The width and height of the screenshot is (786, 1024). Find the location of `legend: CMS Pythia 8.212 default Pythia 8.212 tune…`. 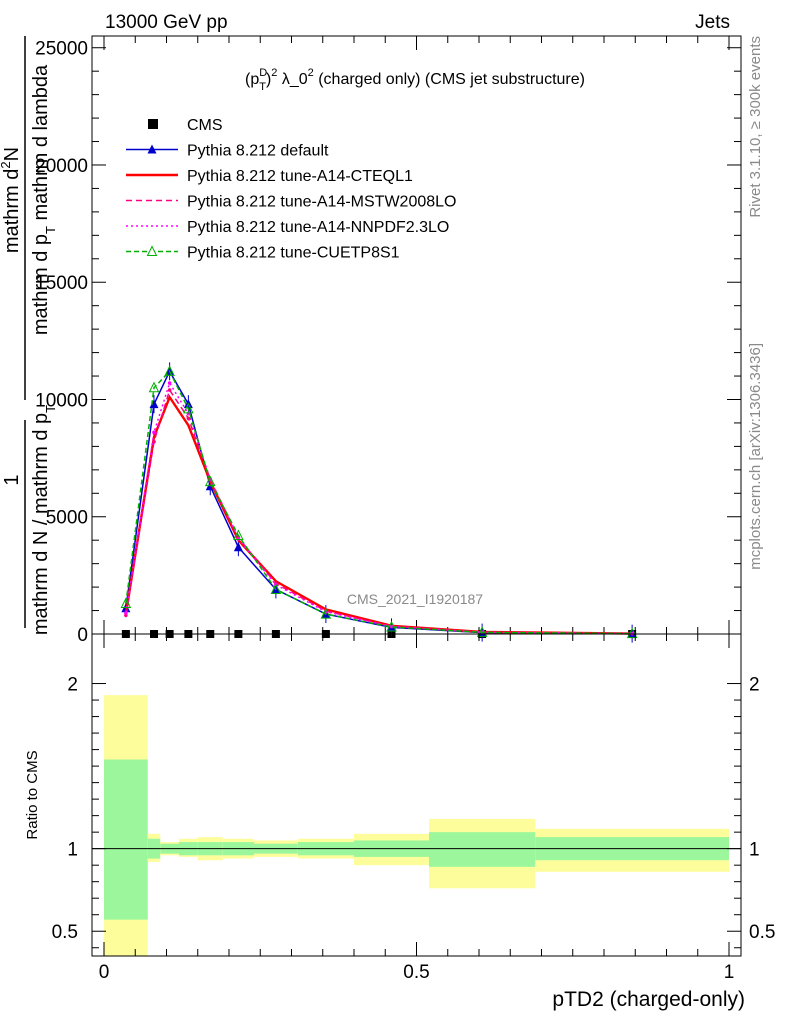

legend: CMS Pythia 8.212 default Pythia 8.212 tune… is located at coordinates (291, 189).